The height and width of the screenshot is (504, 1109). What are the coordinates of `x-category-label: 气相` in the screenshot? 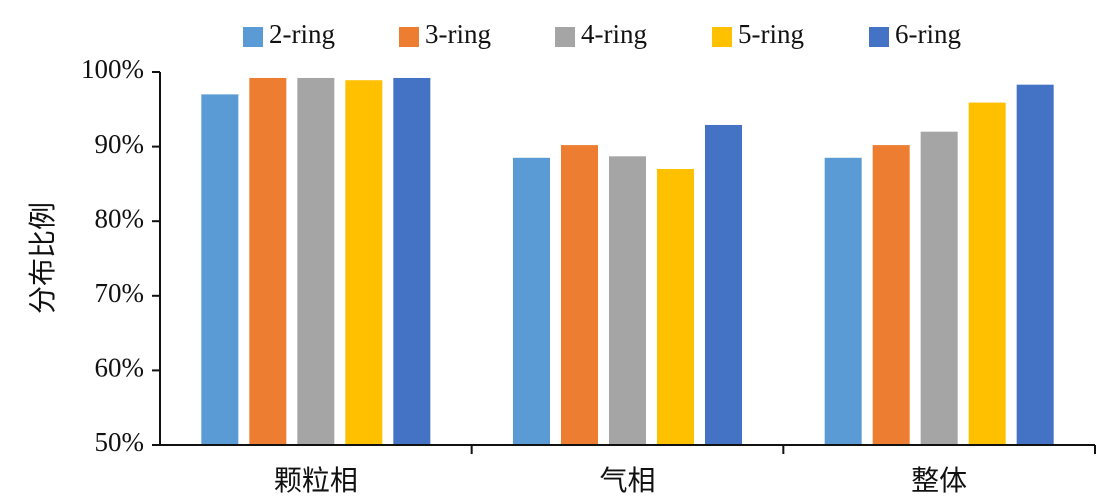 It's located at (627, 480).